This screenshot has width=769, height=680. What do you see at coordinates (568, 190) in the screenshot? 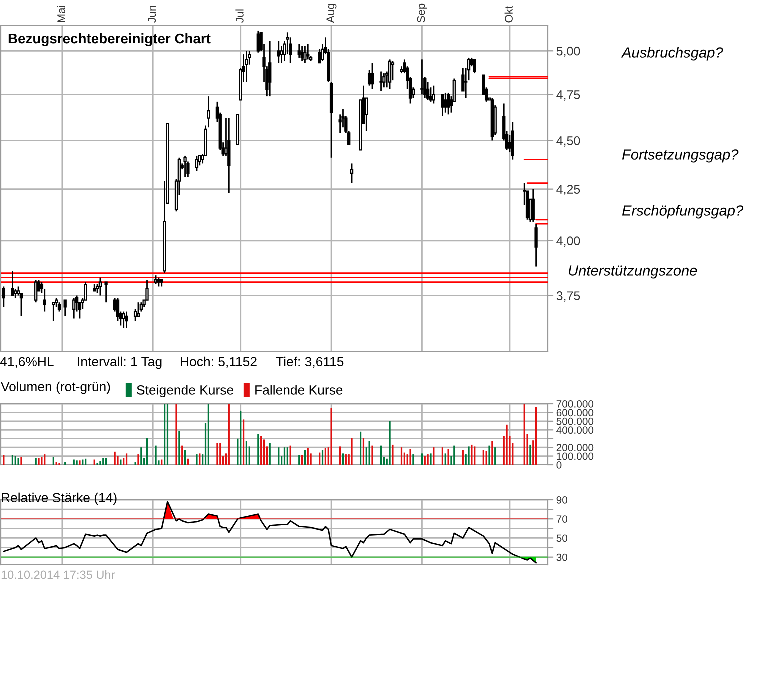
I see `y-tick-label: 4,25` at bounding box center [568, 190].